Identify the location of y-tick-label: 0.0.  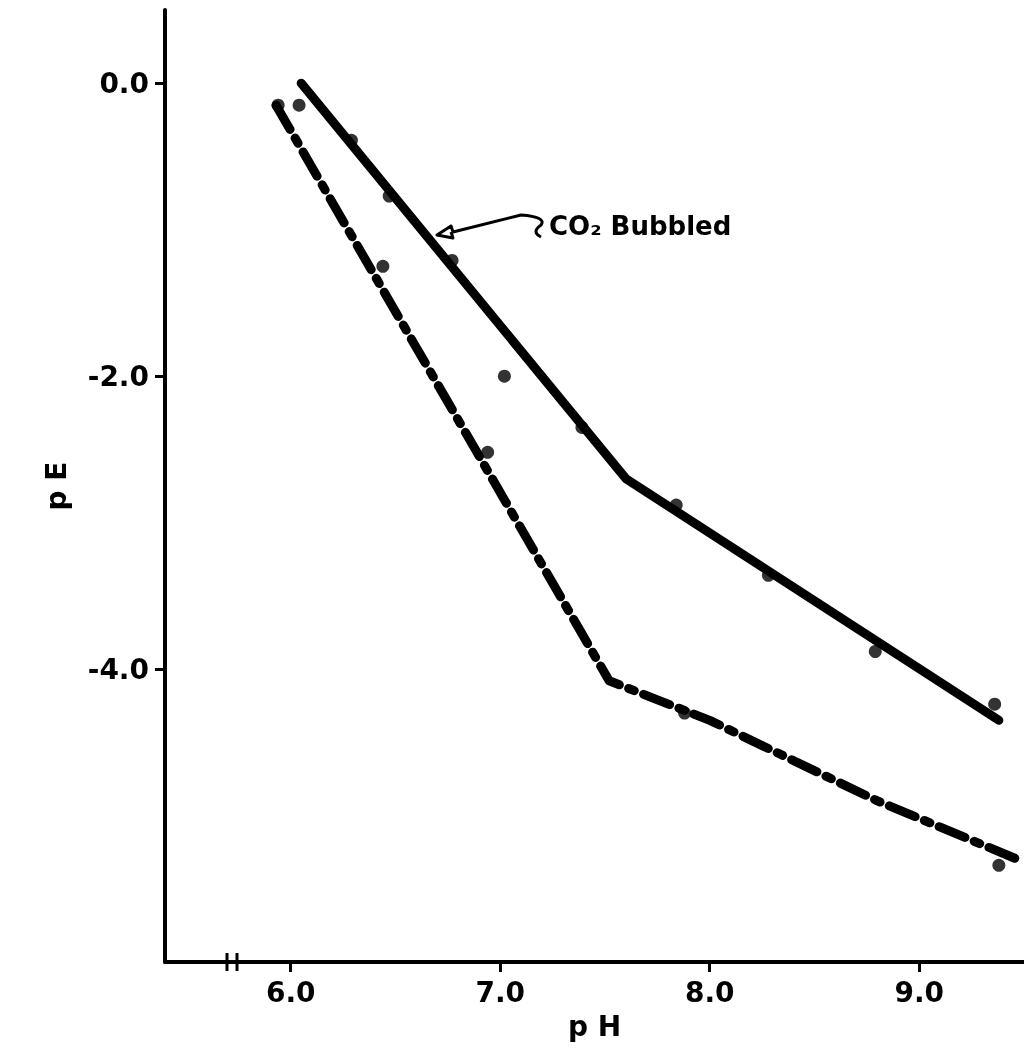
(124, 83).